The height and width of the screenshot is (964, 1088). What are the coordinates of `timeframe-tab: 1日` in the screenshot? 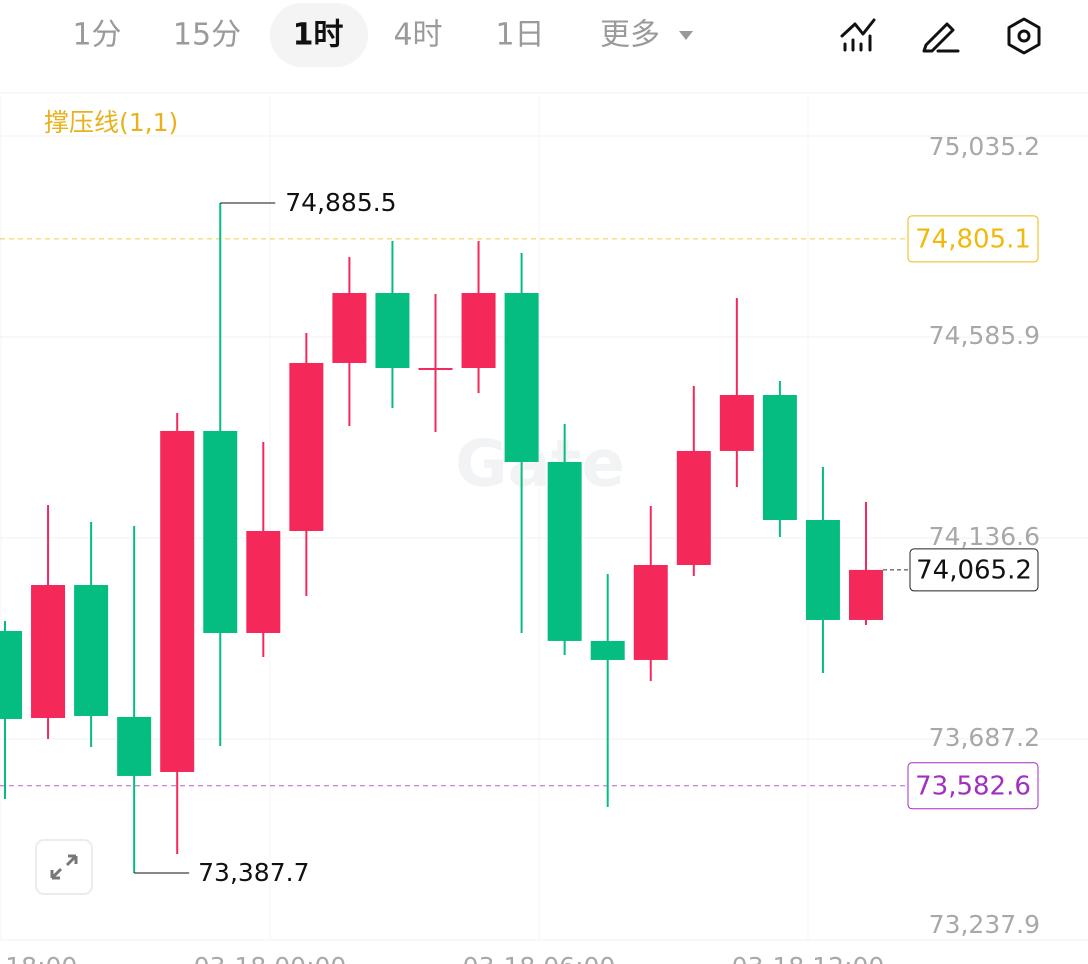 It's located at (519, 35).